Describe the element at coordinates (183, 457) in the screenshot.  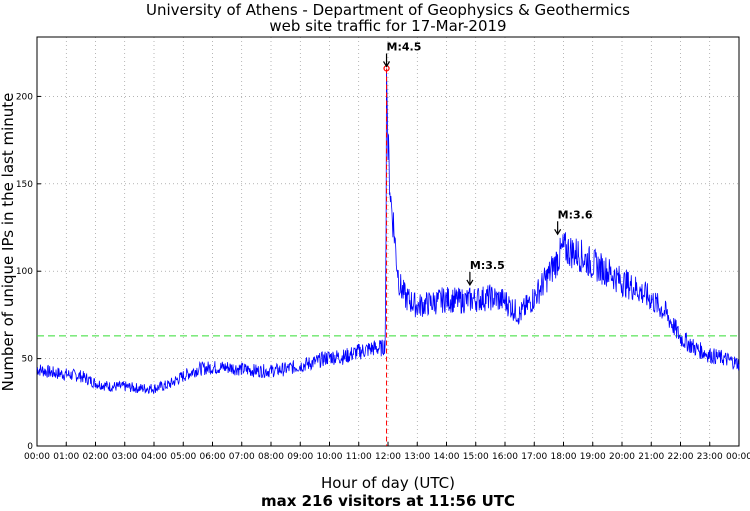
I see `x-tick-label: 05:00` at that location.